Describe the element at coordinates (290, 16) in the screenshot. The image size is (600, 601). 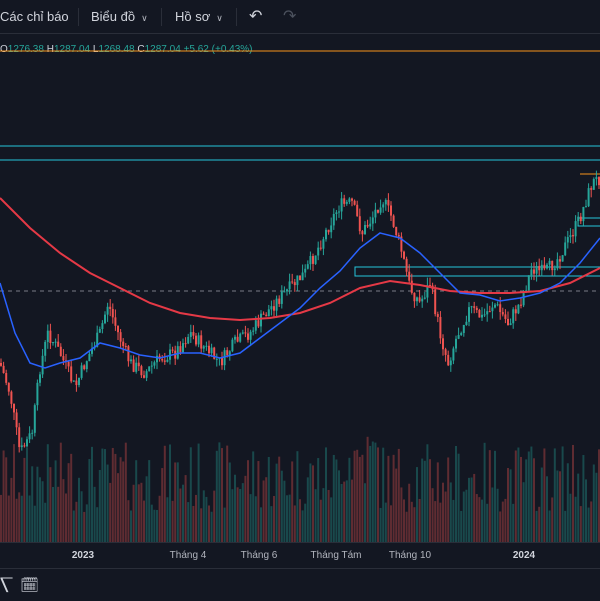
I see `redo-icon: ↷` at that location.